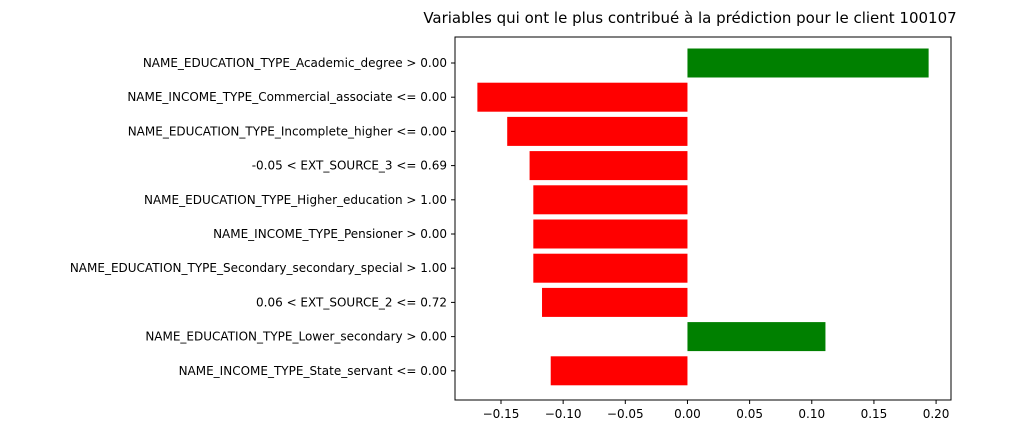  I want to click on x-tick-label-7: 0.15, so click(874, 414).